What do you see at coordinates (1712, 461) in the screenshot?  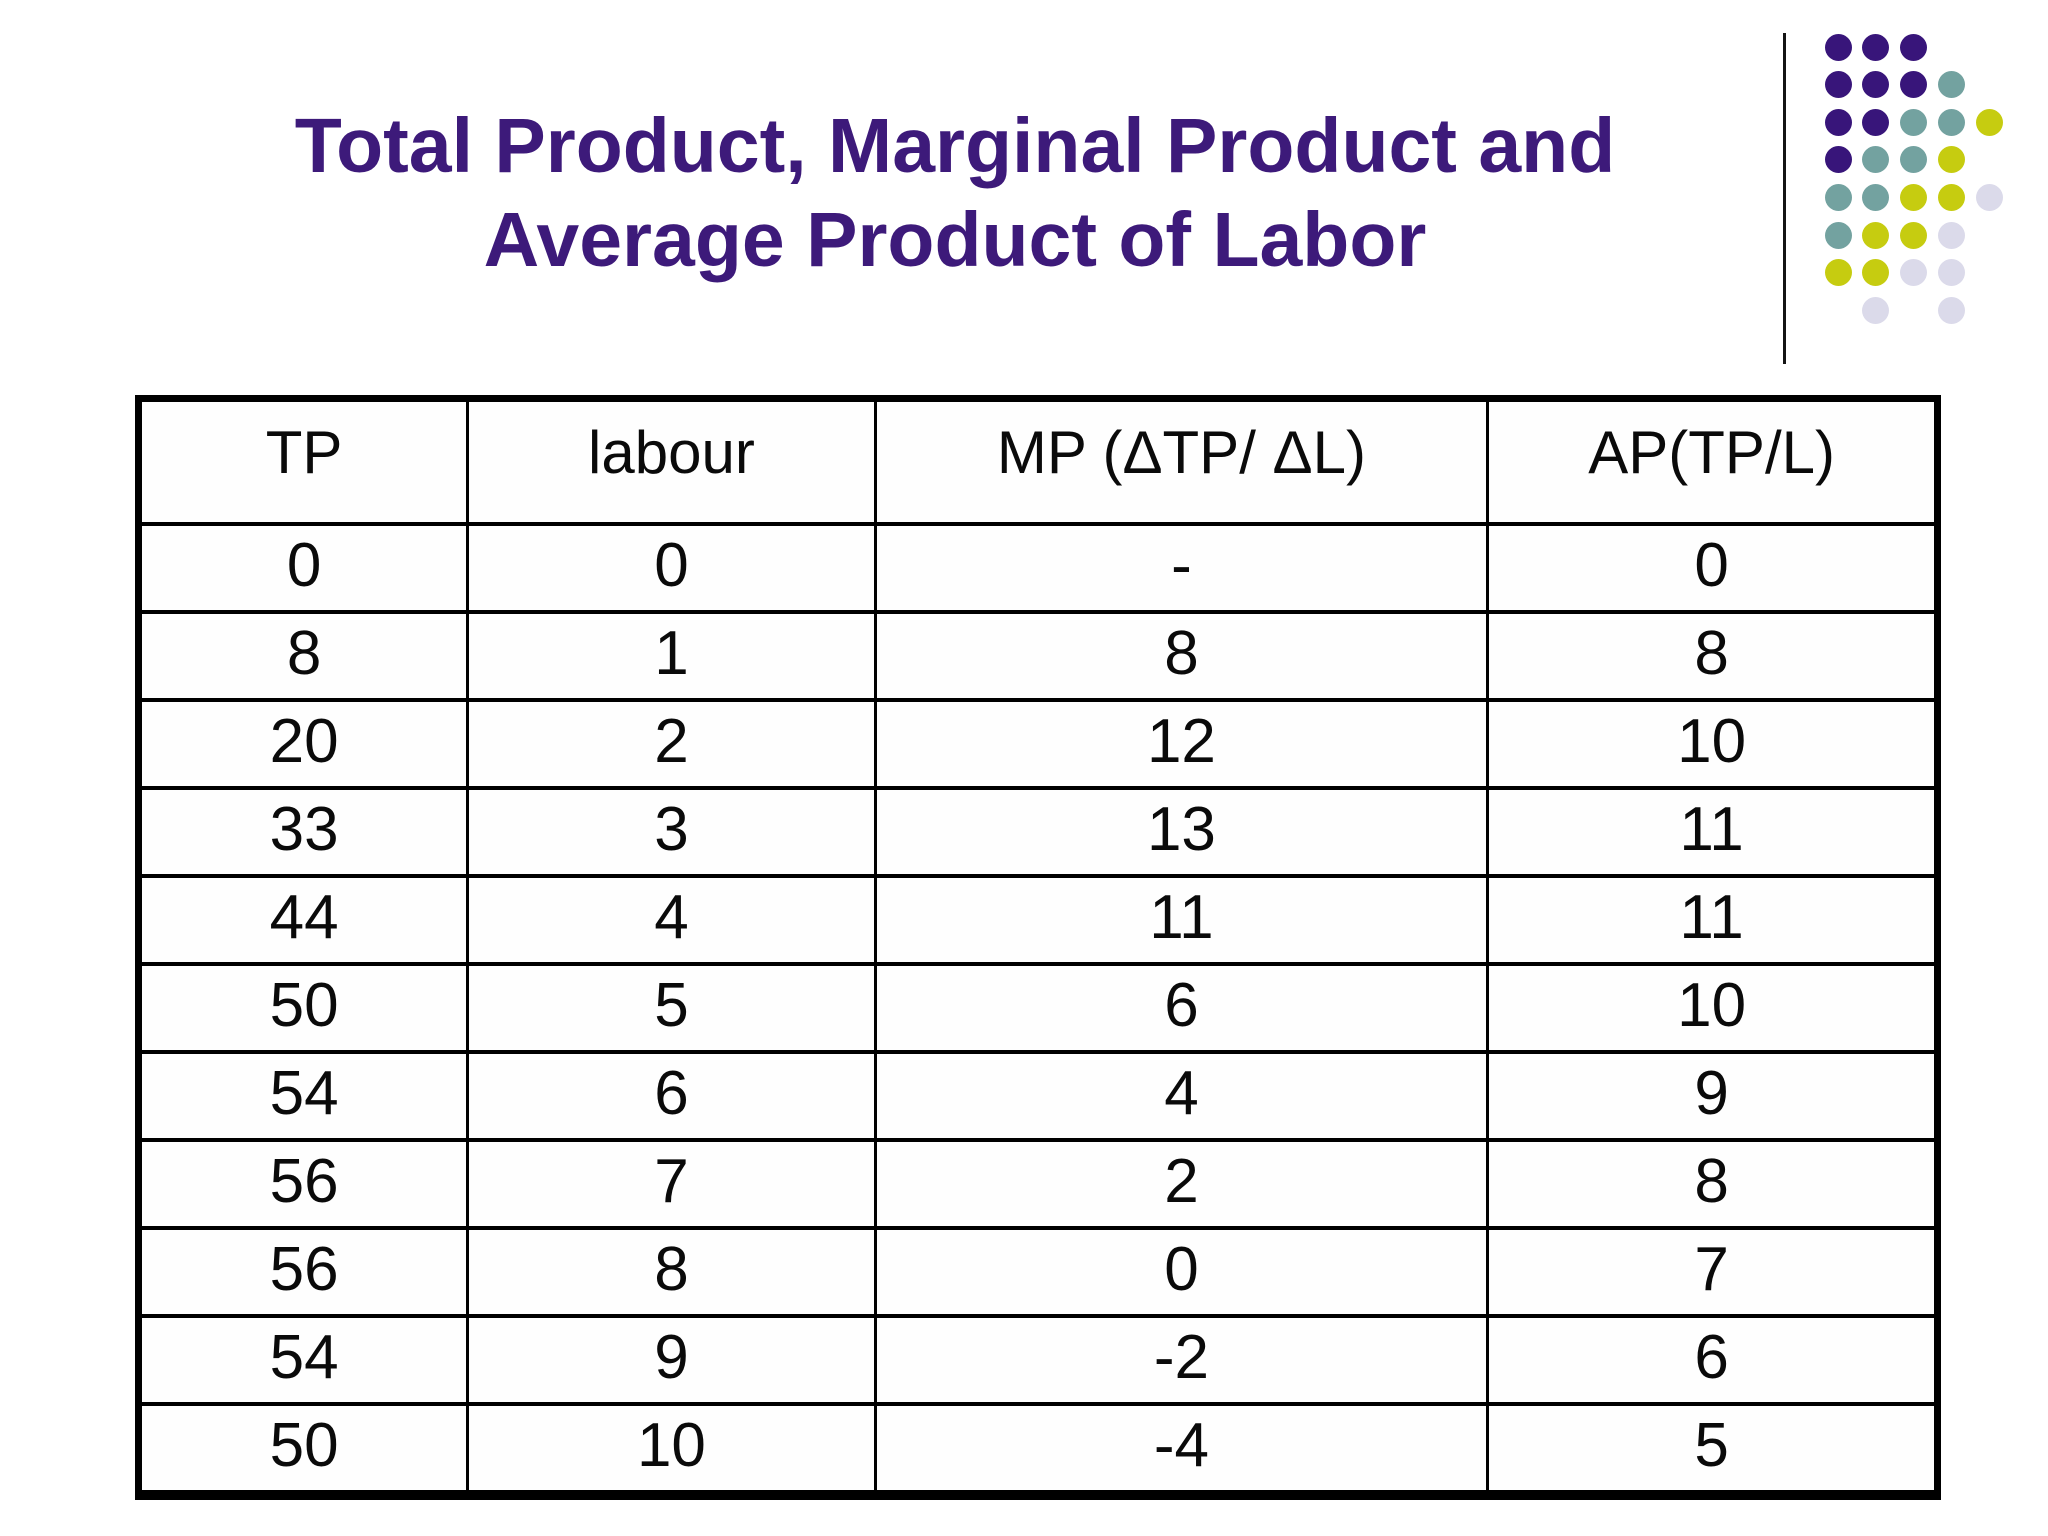 I see `header-ap: AP(TP/L)` at bounding box center [1712, 461].